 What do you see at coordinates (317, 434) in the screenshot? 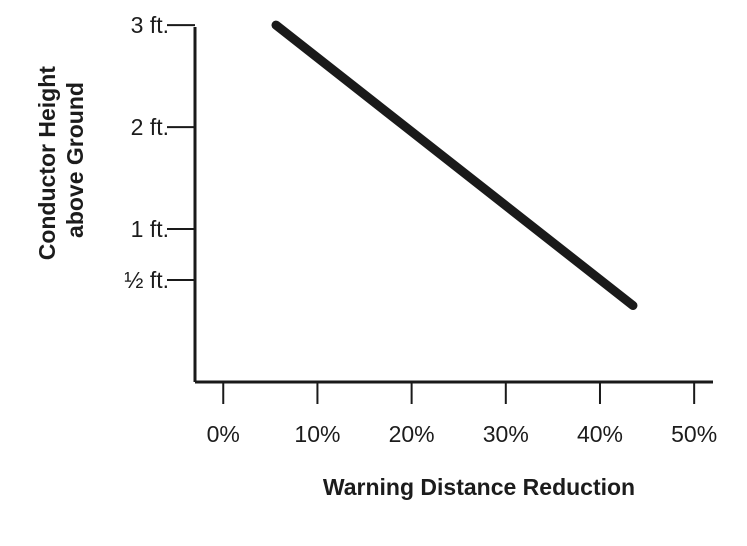
I see `x-tick-label: 10%` at bounding box center [317, 434].